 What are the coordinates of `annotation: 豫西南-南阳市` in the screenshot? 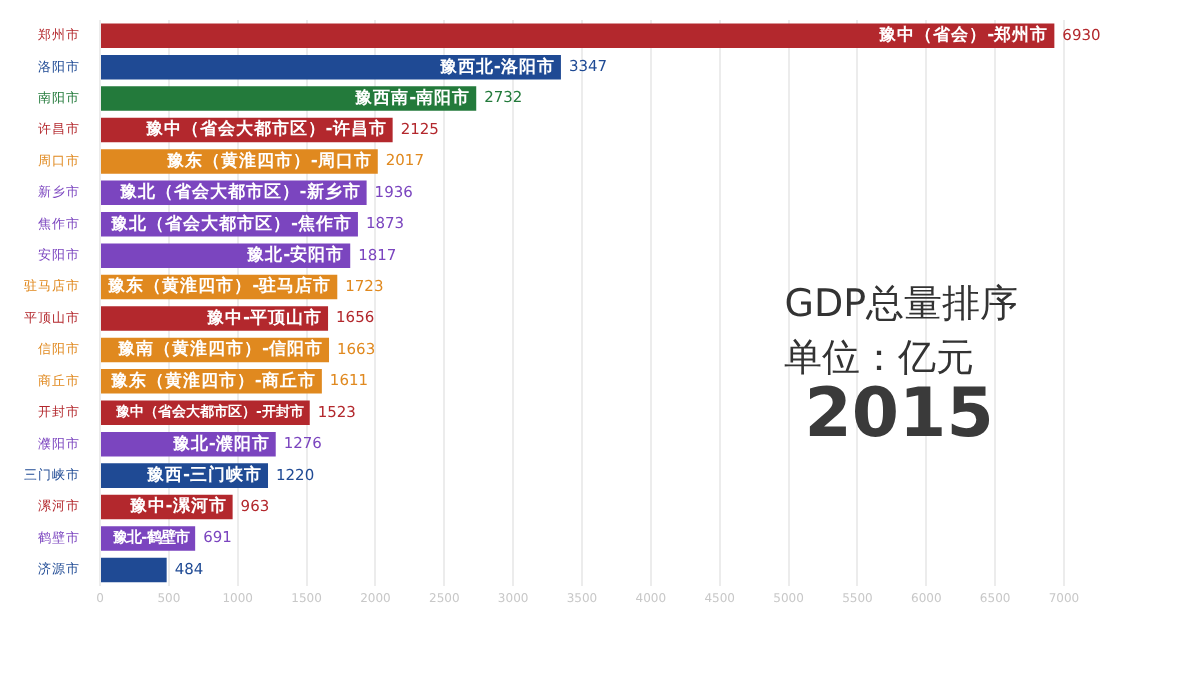 It's located at (413, 97).